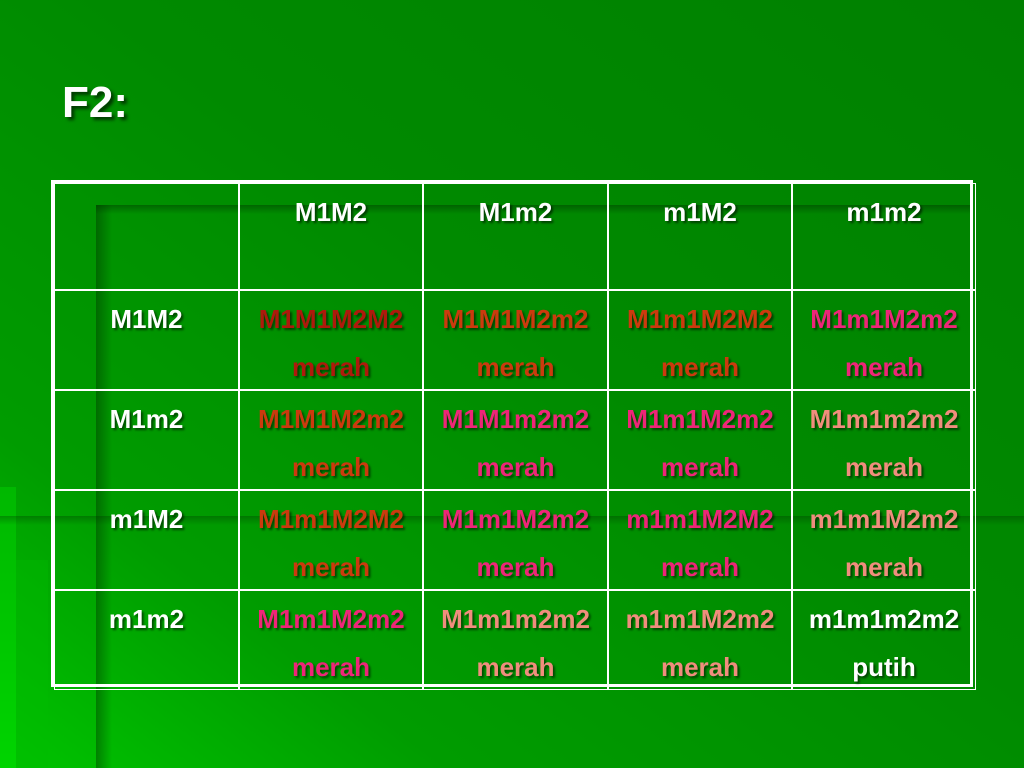  Describe the element at coordinates (146, 440) in the screenshot. I see `row-header: M1m2` at that location.